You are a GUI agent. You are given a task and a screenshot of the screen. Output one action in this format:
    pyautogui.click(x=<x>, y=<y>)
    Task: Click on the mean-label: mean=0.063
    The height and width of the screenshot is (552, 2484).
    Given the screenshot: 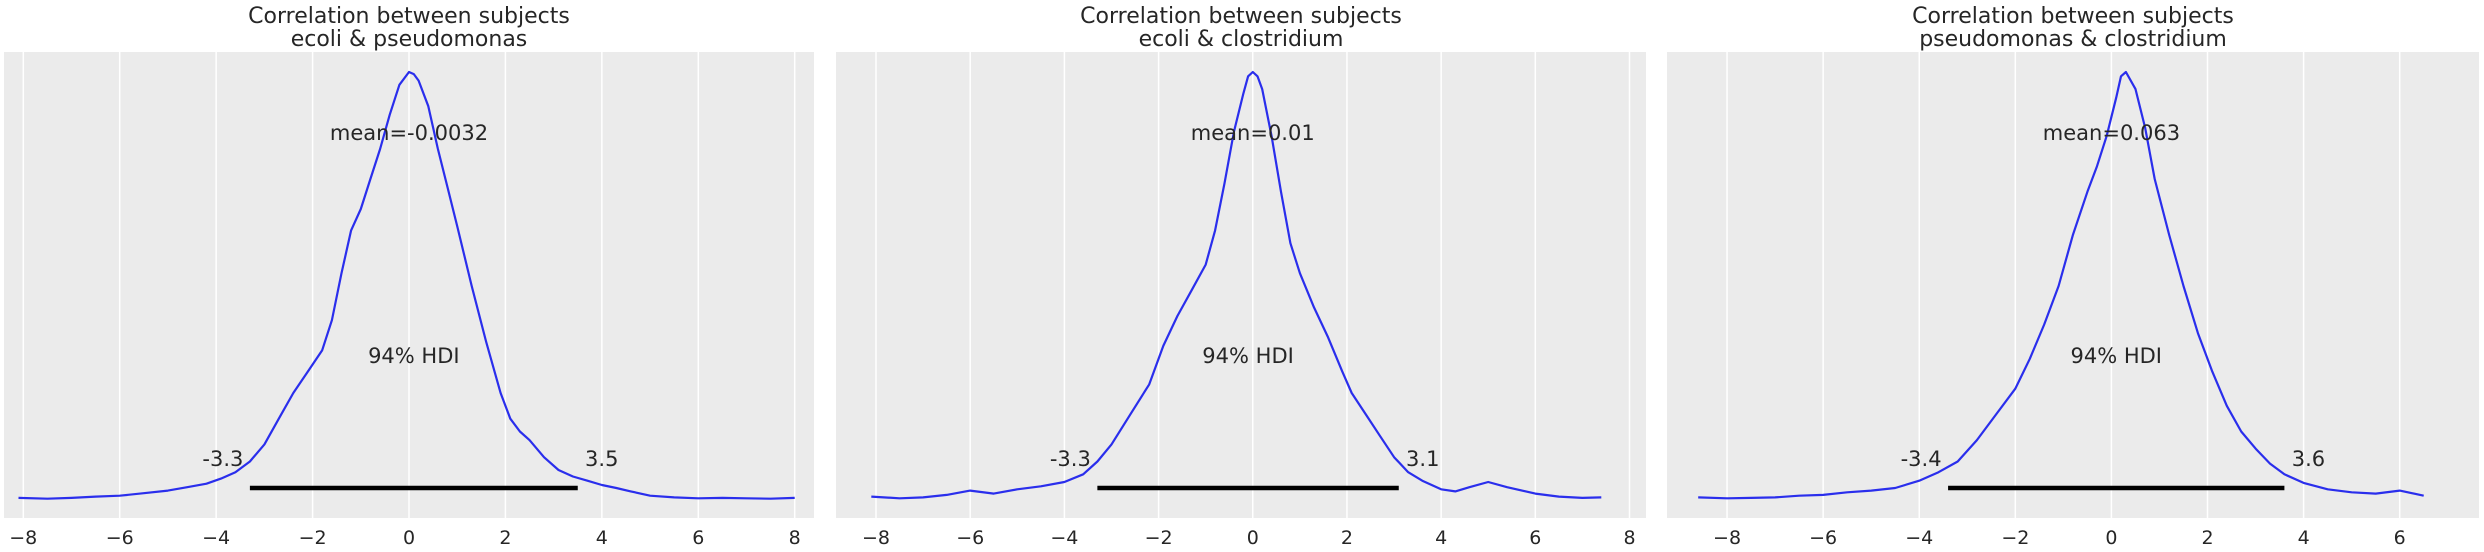 What is the action you would take?
    pyautogui.click(x=2111, y=133)
    